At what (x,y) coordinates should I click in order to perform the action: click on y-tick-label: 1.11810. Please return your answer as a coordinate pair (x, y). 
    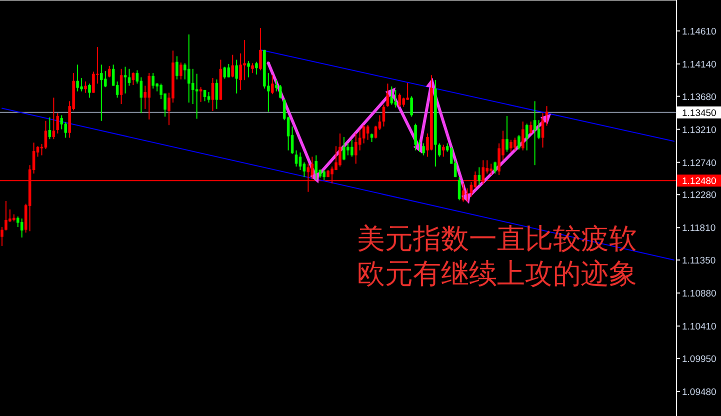
    Looking at the image, I should click on (699, 228).